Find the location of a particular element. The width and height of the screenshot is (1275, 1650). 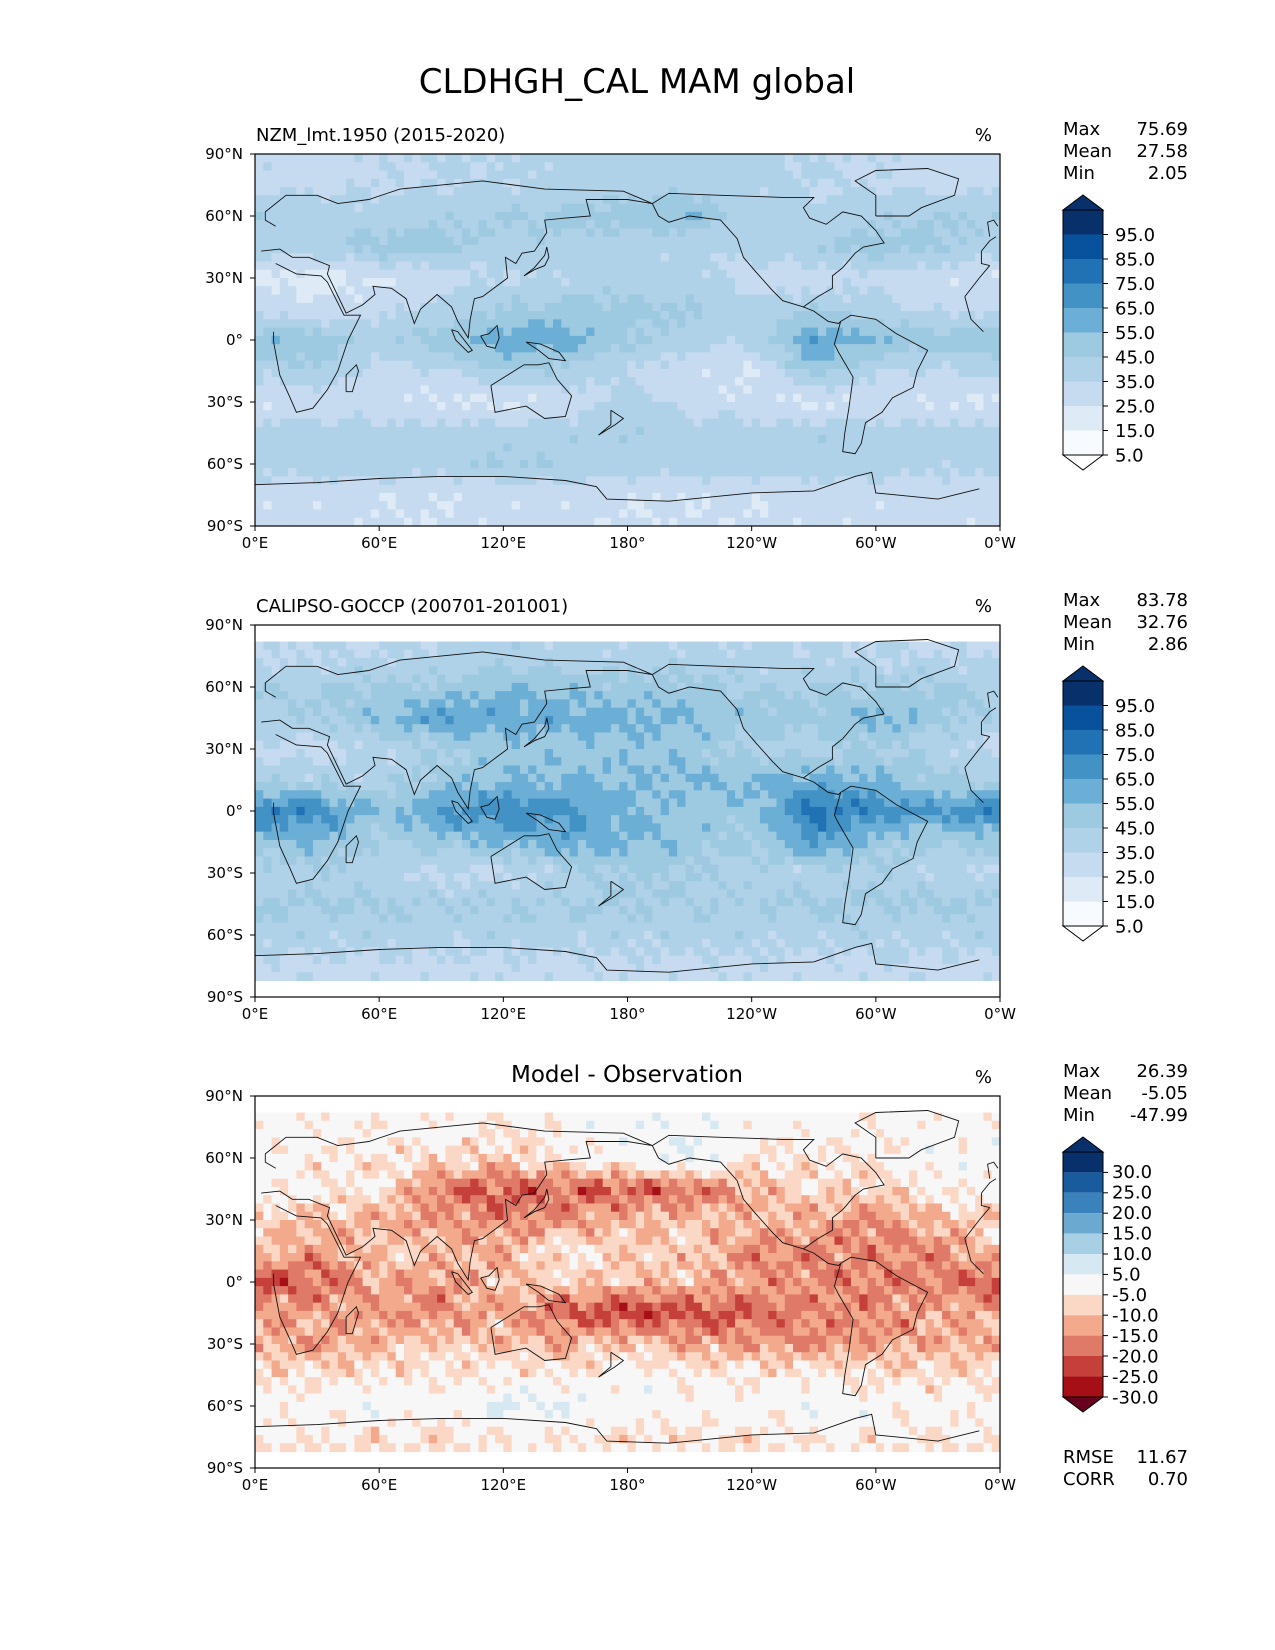

colorbar-swatch is located at coordinates (1083, 295).